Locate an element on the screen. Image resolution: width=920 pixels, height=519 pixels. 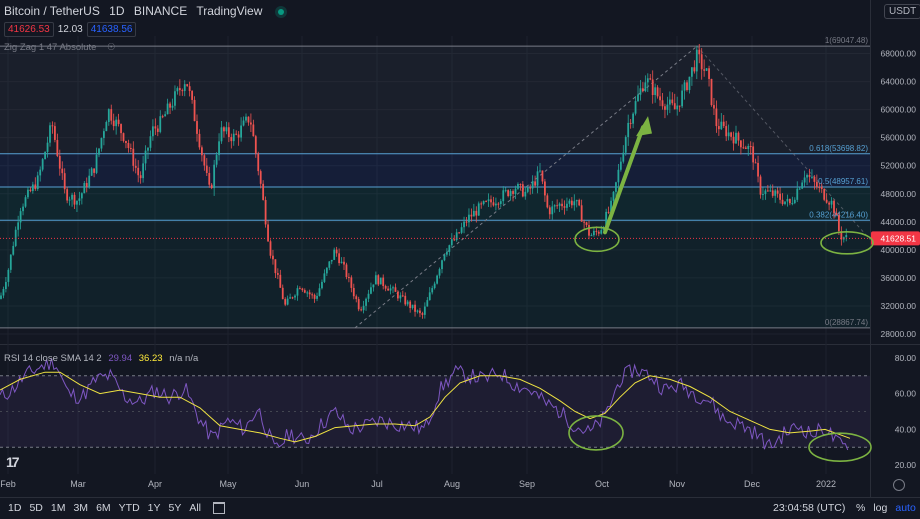
percent-scale-toggle: % is located at coordinates (861, 508).